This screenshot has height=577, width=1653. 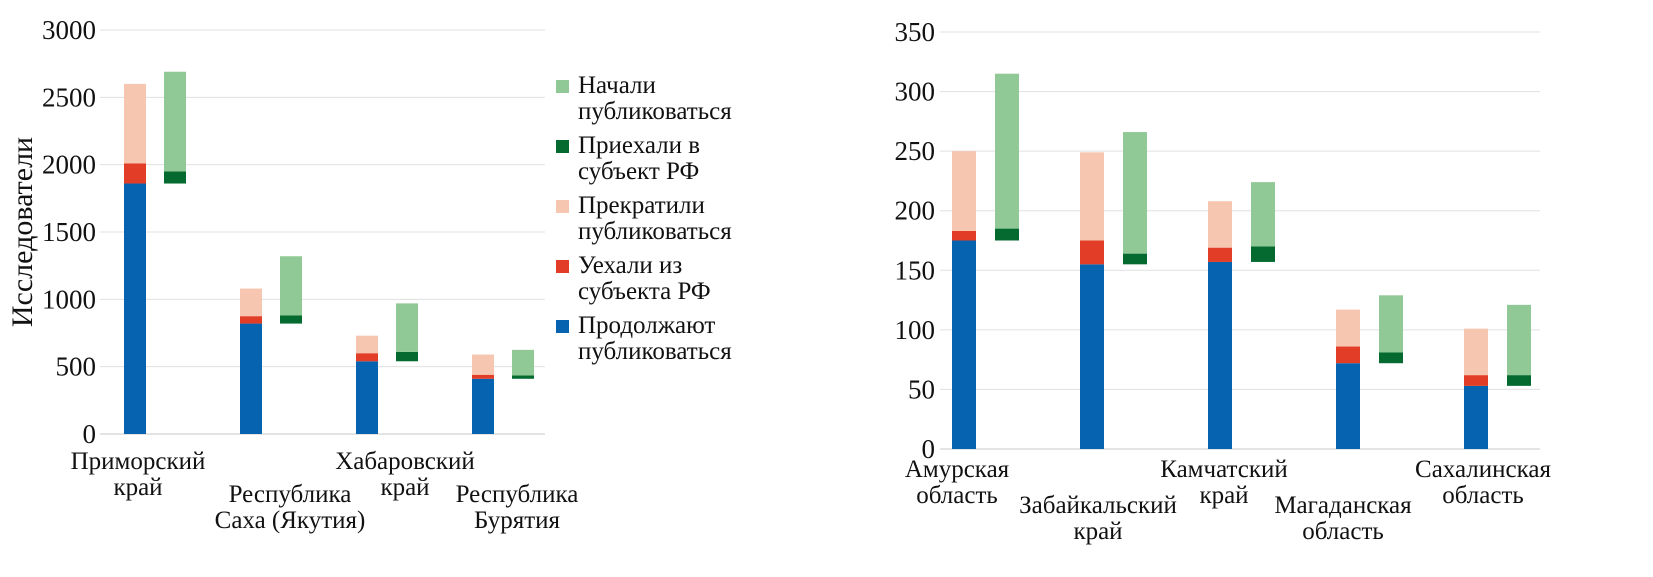 What do you see at coordinates (69, 165) in the screenshot?
I see `y-tick-label: 2000` at bounding box center [69, 165].